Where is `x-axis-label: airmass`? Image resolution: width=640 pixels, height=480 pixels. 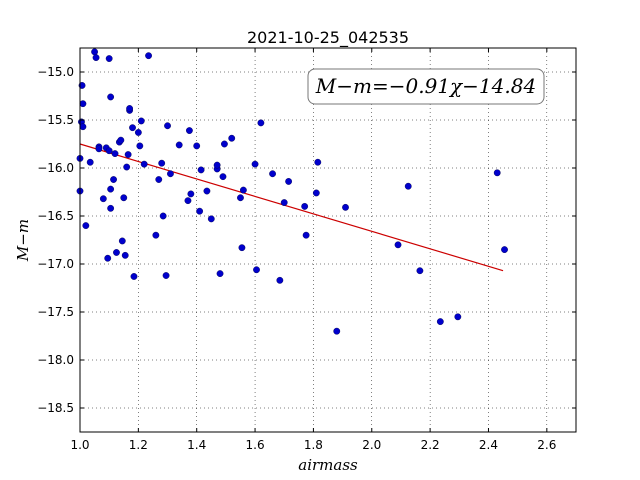 x-axis-label: airmass is located at coordinates (328, 465).